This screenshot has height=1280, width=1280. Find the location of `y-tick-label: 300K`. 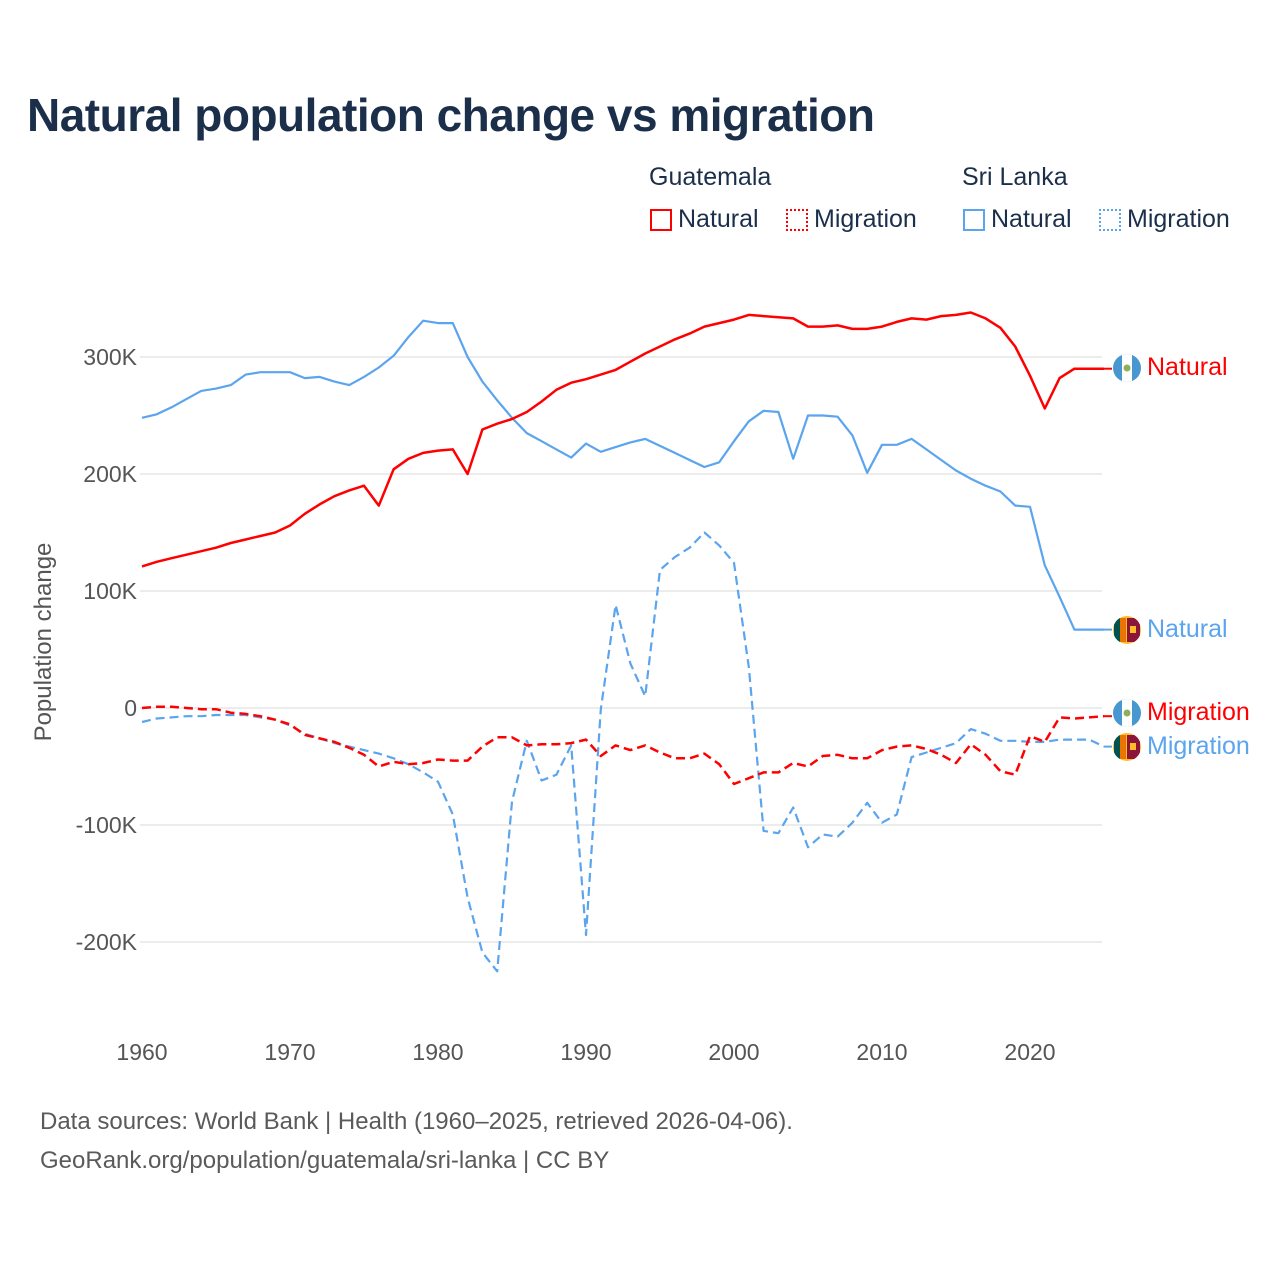

y-tick-label: 300K is located at coordinates (110, 357).